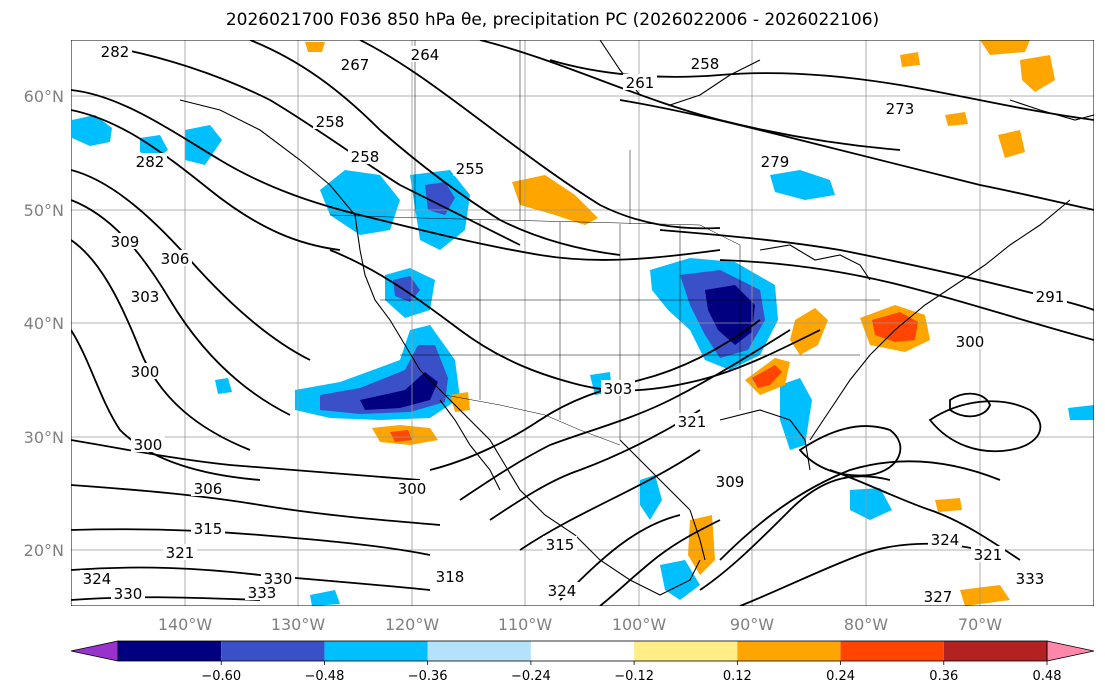 Image resolution: width=1105 pixels, height=700 pixels. What do you see at coordinates (871, 504) in the screenshot?
I see `shade-blue-carib` at bounding box center [871, 504].